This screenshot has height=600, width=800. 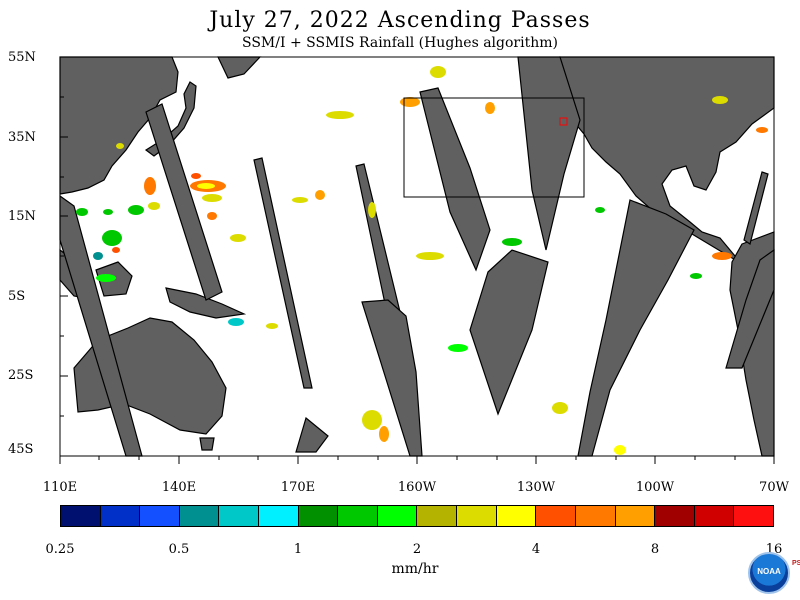 What do you see at coordinates (207, 444) in the screenshot?
I see `landmass-tasmania` at bounding box center [207, 444].